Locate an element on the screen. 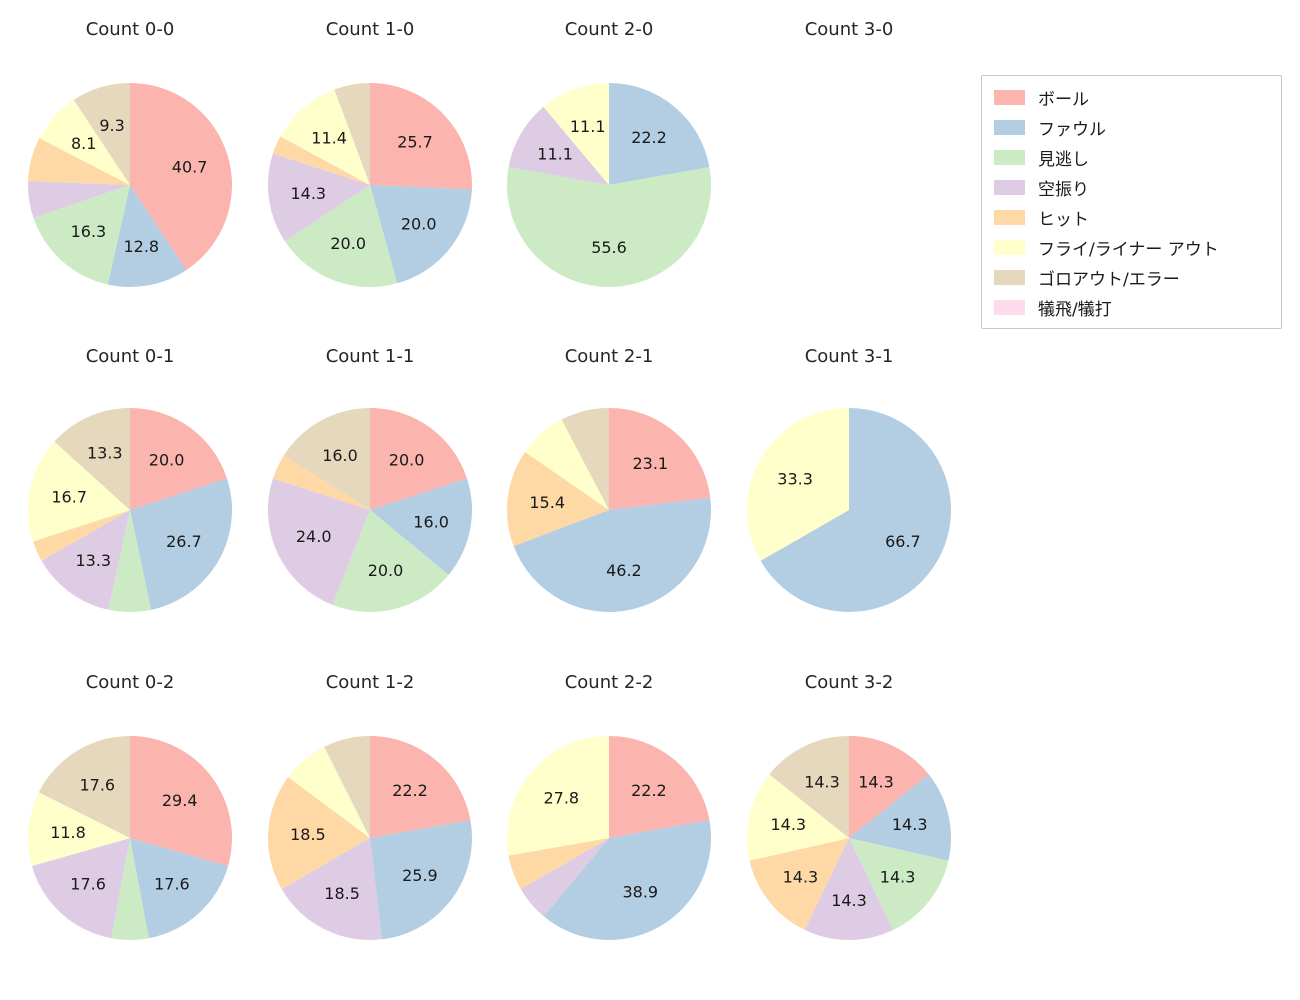 Image resolution: width=1300 pixels, height=1000 pixels. pie-count-3-1: 66.7 33.3 is located at coordinates (849, 510).